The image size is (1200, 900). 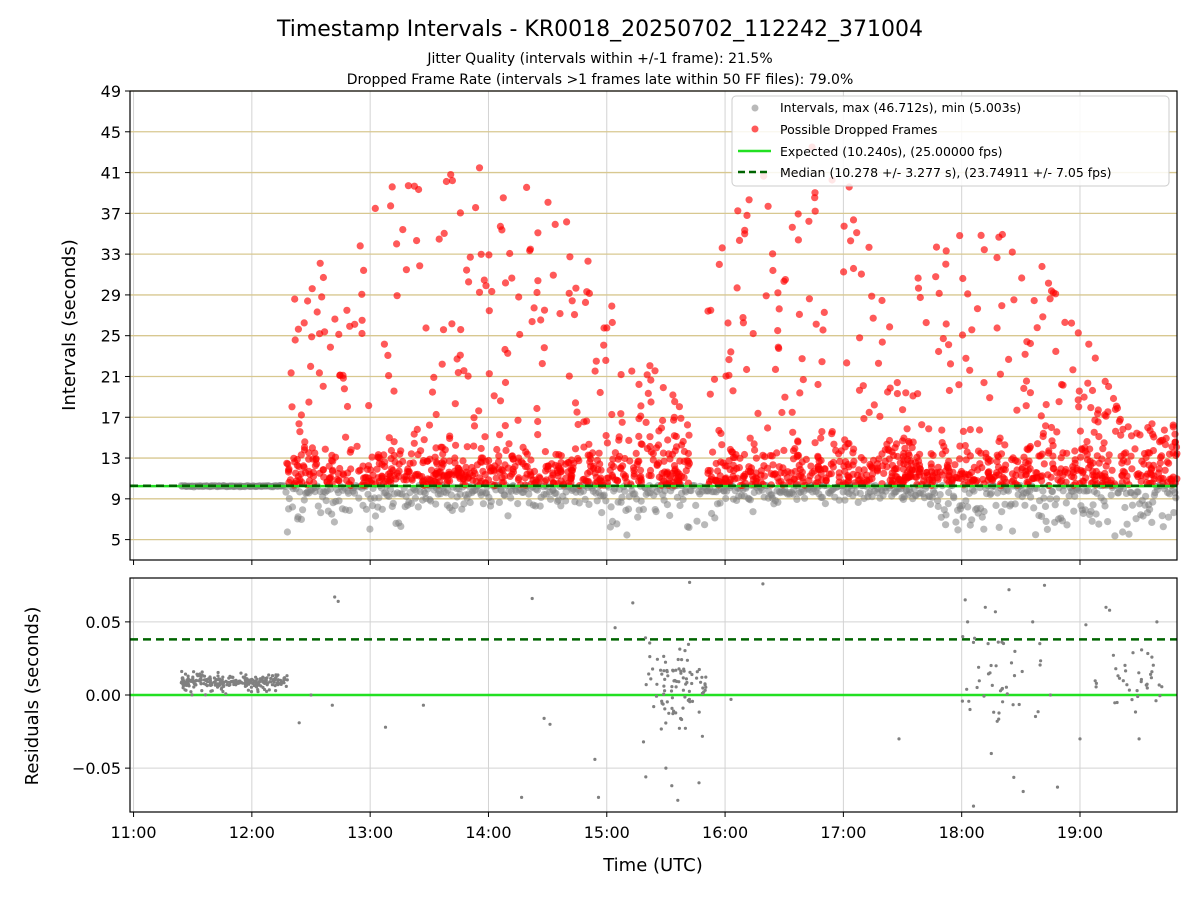 I want to click on x-tick-label-12:00: 12:00, so click(x=252, y=832).